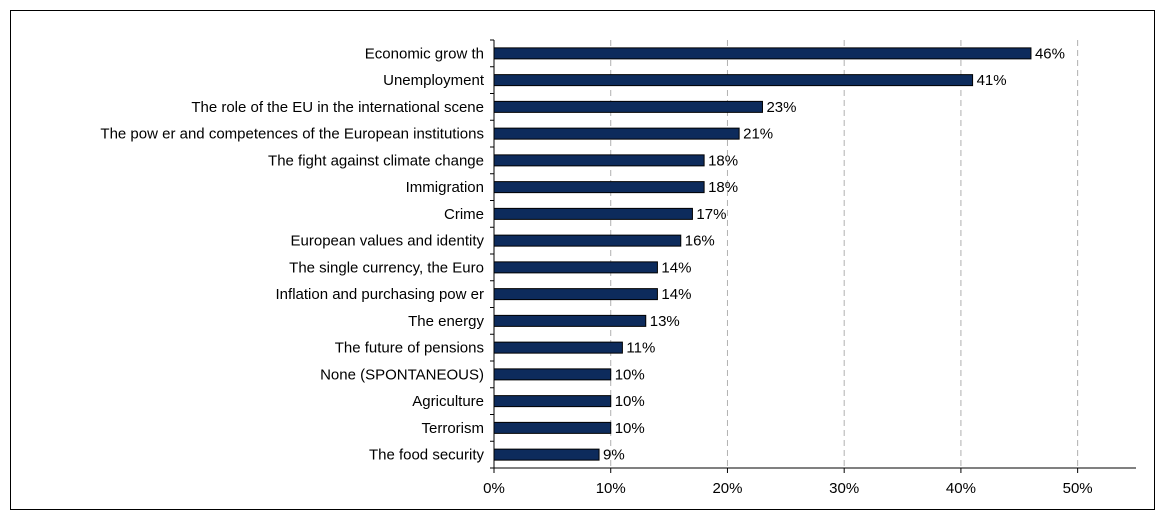 The width and height of the screenshot is (1159, 514). Describe the element at coordinates (448, 401) in the screenshot. I see `category-label: Agriculture` at that location.